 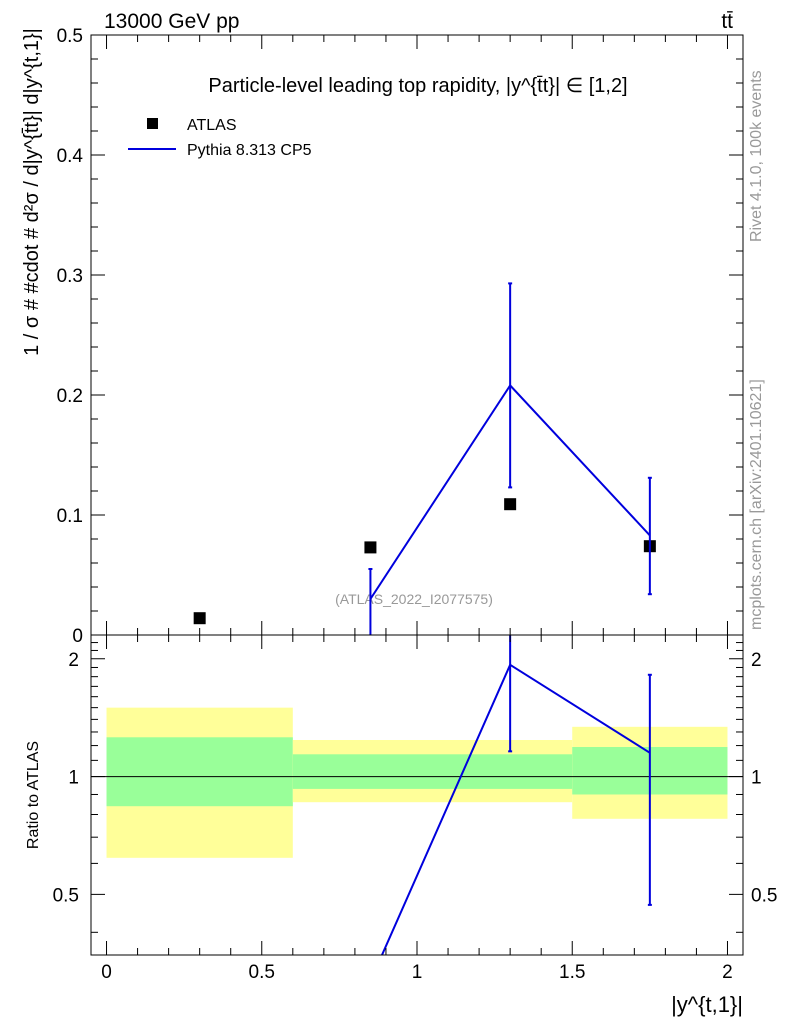 What do you see at coordinates (764, 895) in the screenshot?
I see `ratio-y-tick-label-right: 0.5` at bounding box center [764, 895].